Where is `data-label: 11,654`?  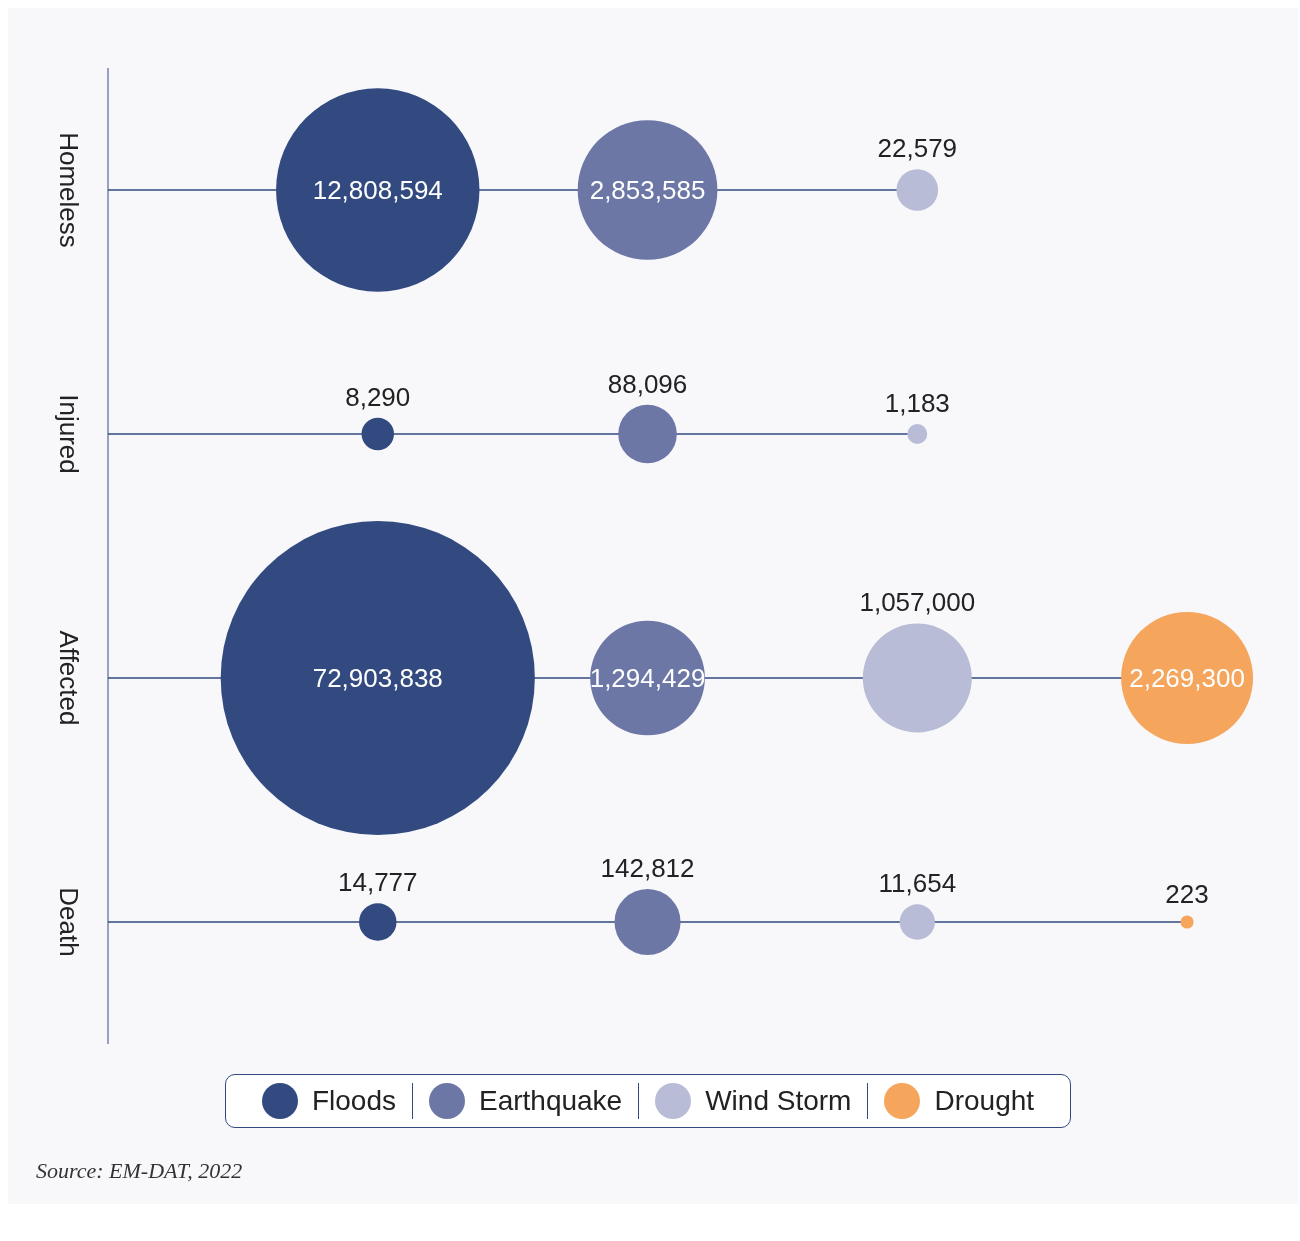 data-label: 11,654 is located at coordinates (917, 883).